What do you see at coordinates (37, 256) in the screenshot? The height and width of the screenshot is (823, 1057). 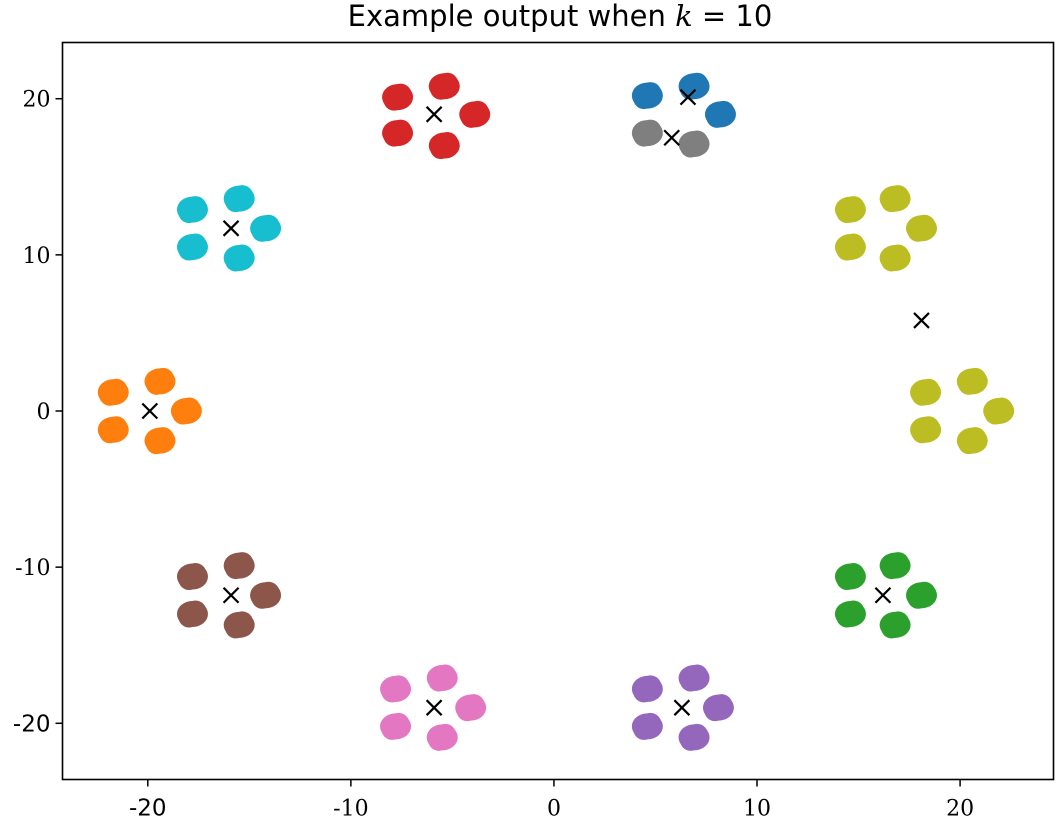 I see `y-tick-label: 10` at bounding box center [37, 256].